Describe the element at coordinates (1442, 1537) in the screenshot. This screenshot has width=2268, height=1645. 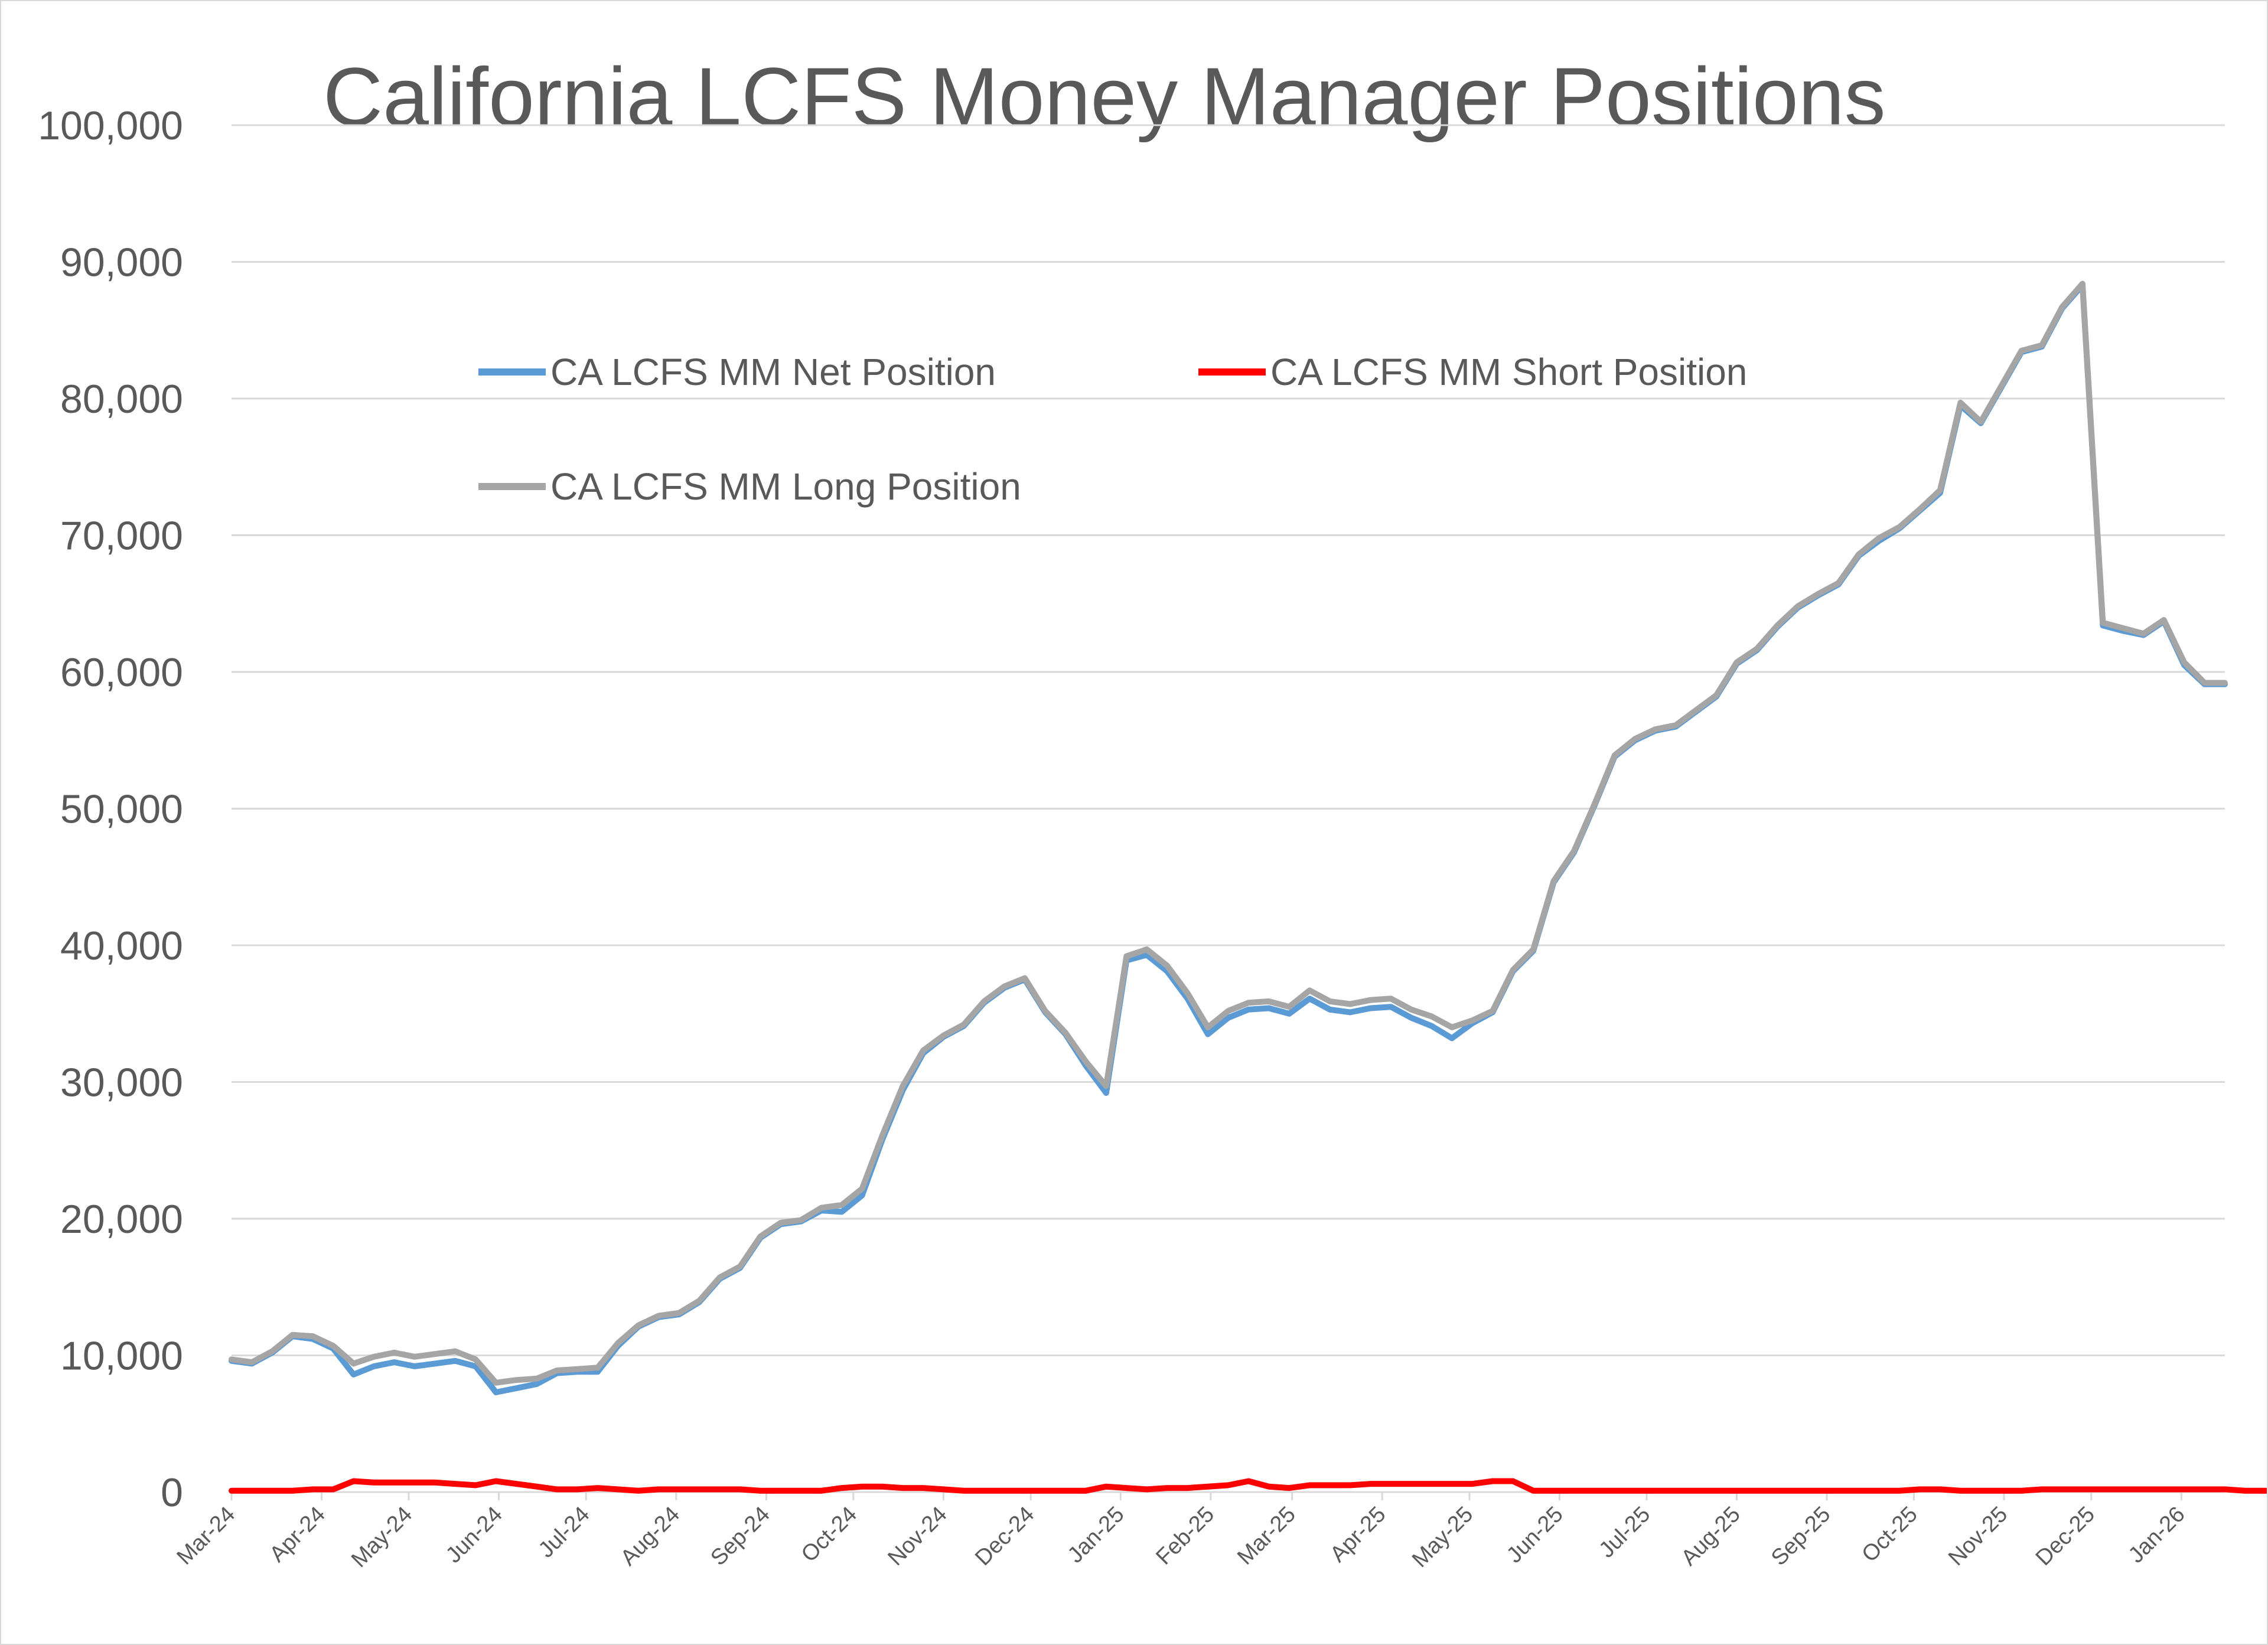
I see `x-tick-label: May-25` at that location.